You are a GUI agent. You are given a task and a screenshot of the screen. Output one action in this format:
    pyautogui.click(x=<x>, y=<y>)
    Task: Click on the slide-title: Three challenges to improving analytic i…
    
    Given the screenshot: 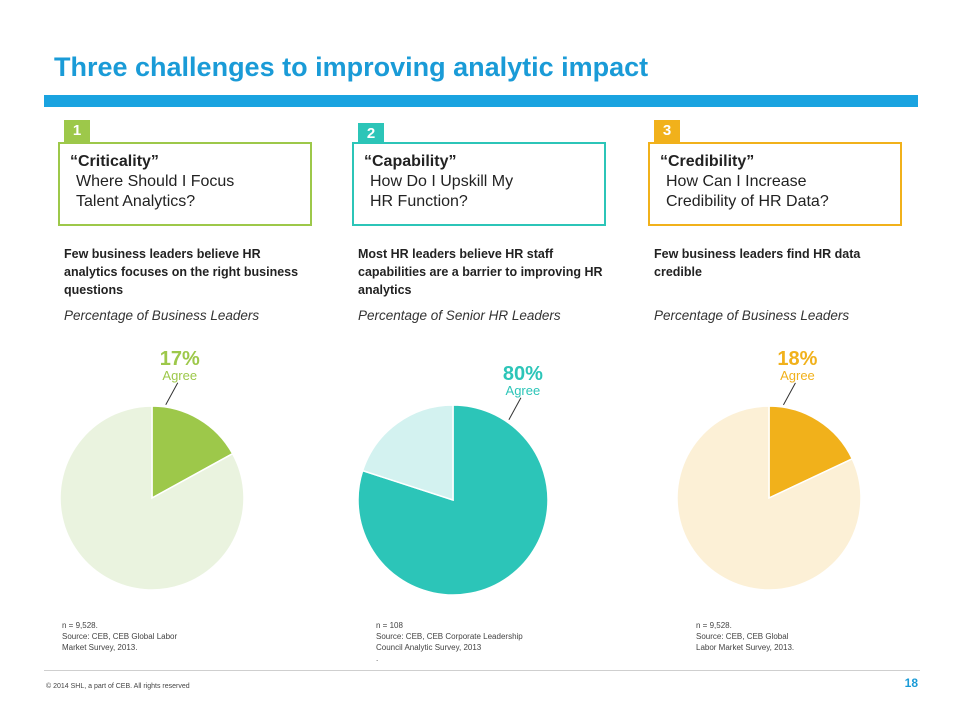 What is the action you would take?
    pyautogui.click(x=351, y=67)
    